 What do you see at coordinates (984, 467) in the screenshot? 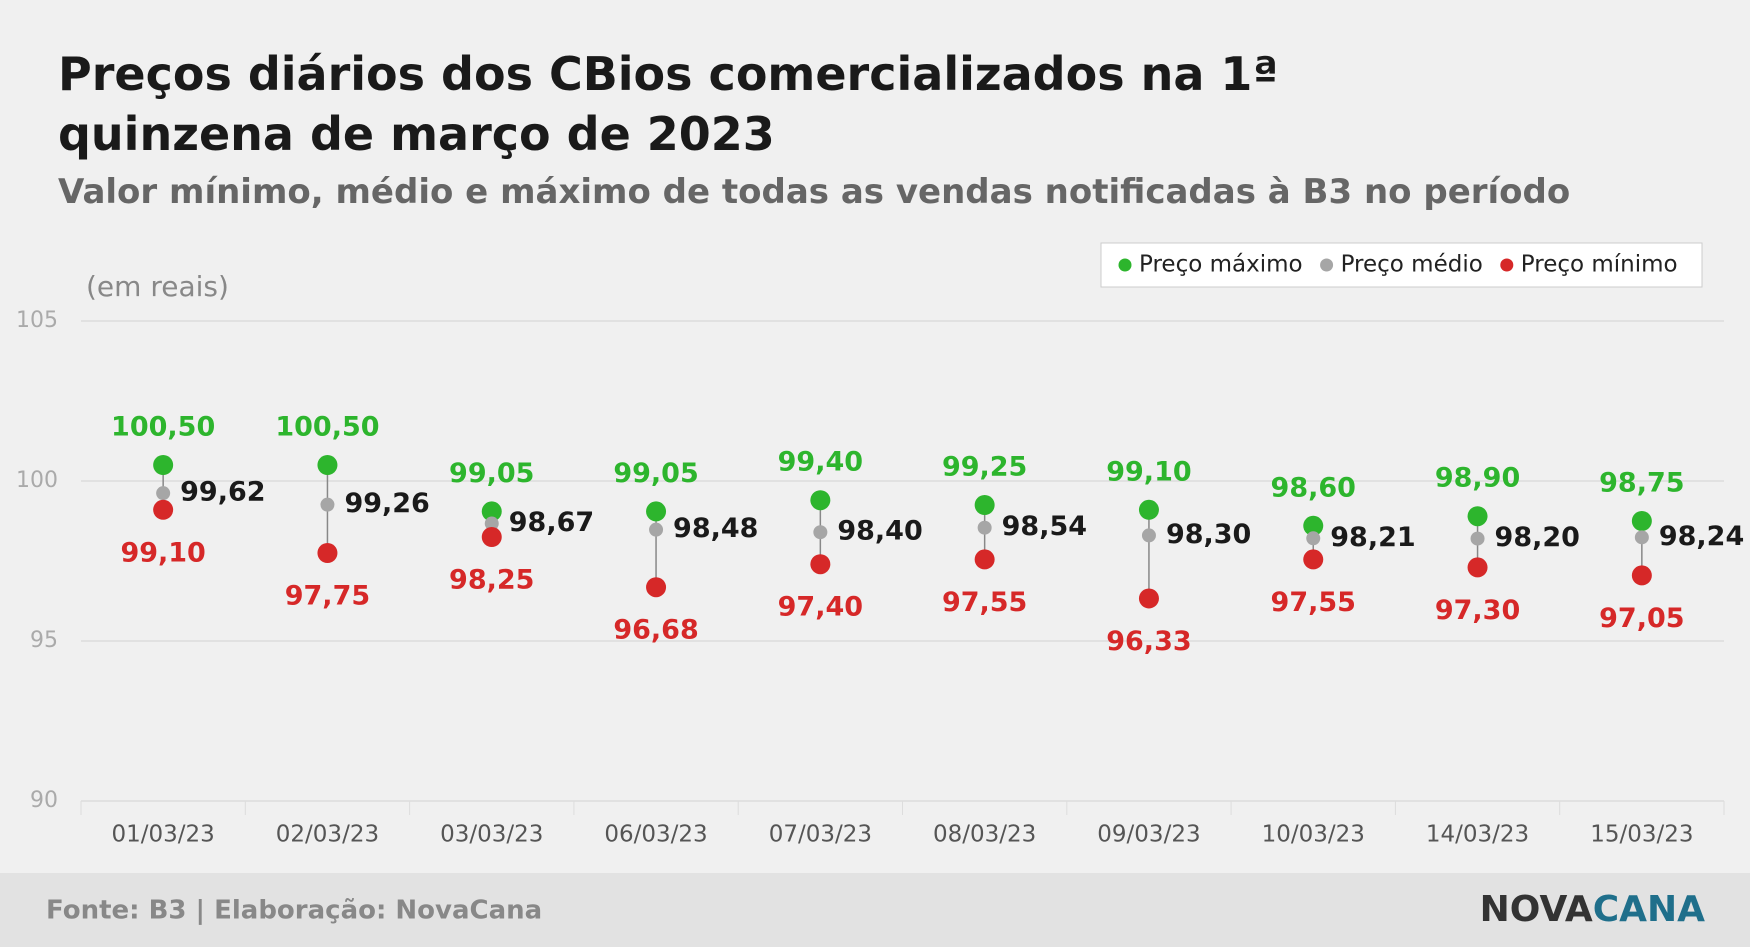
I see `max-label: 99,25` at bounding box center [984, 467].